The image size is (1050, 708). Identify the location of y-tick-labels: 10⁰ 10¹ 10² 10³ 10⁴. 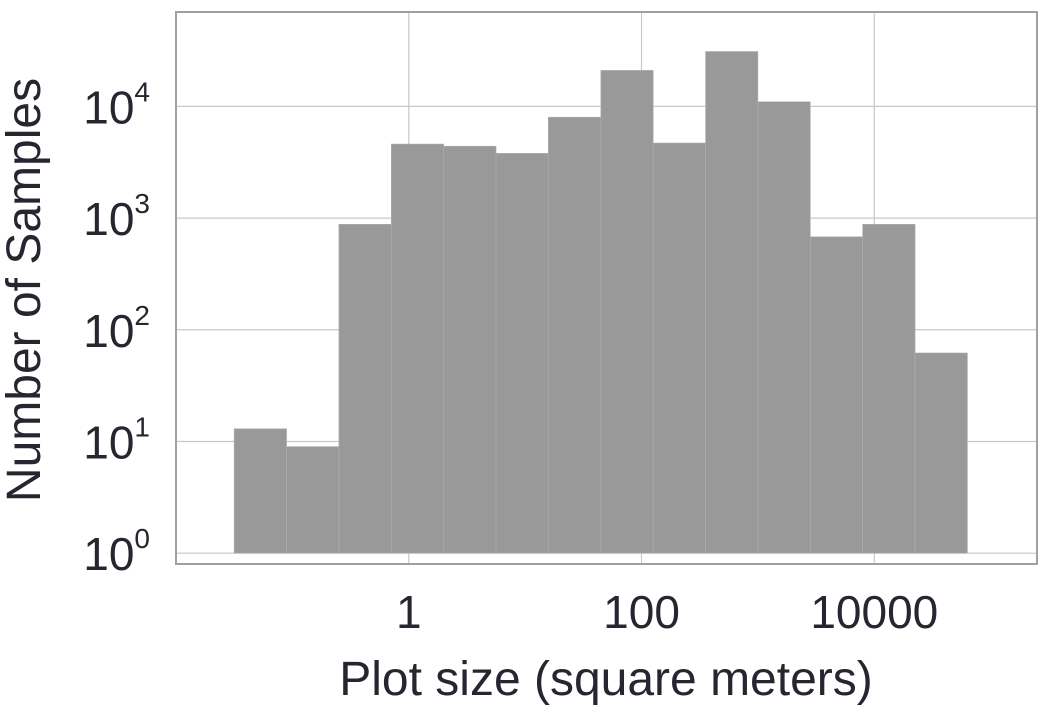
(116, 328).